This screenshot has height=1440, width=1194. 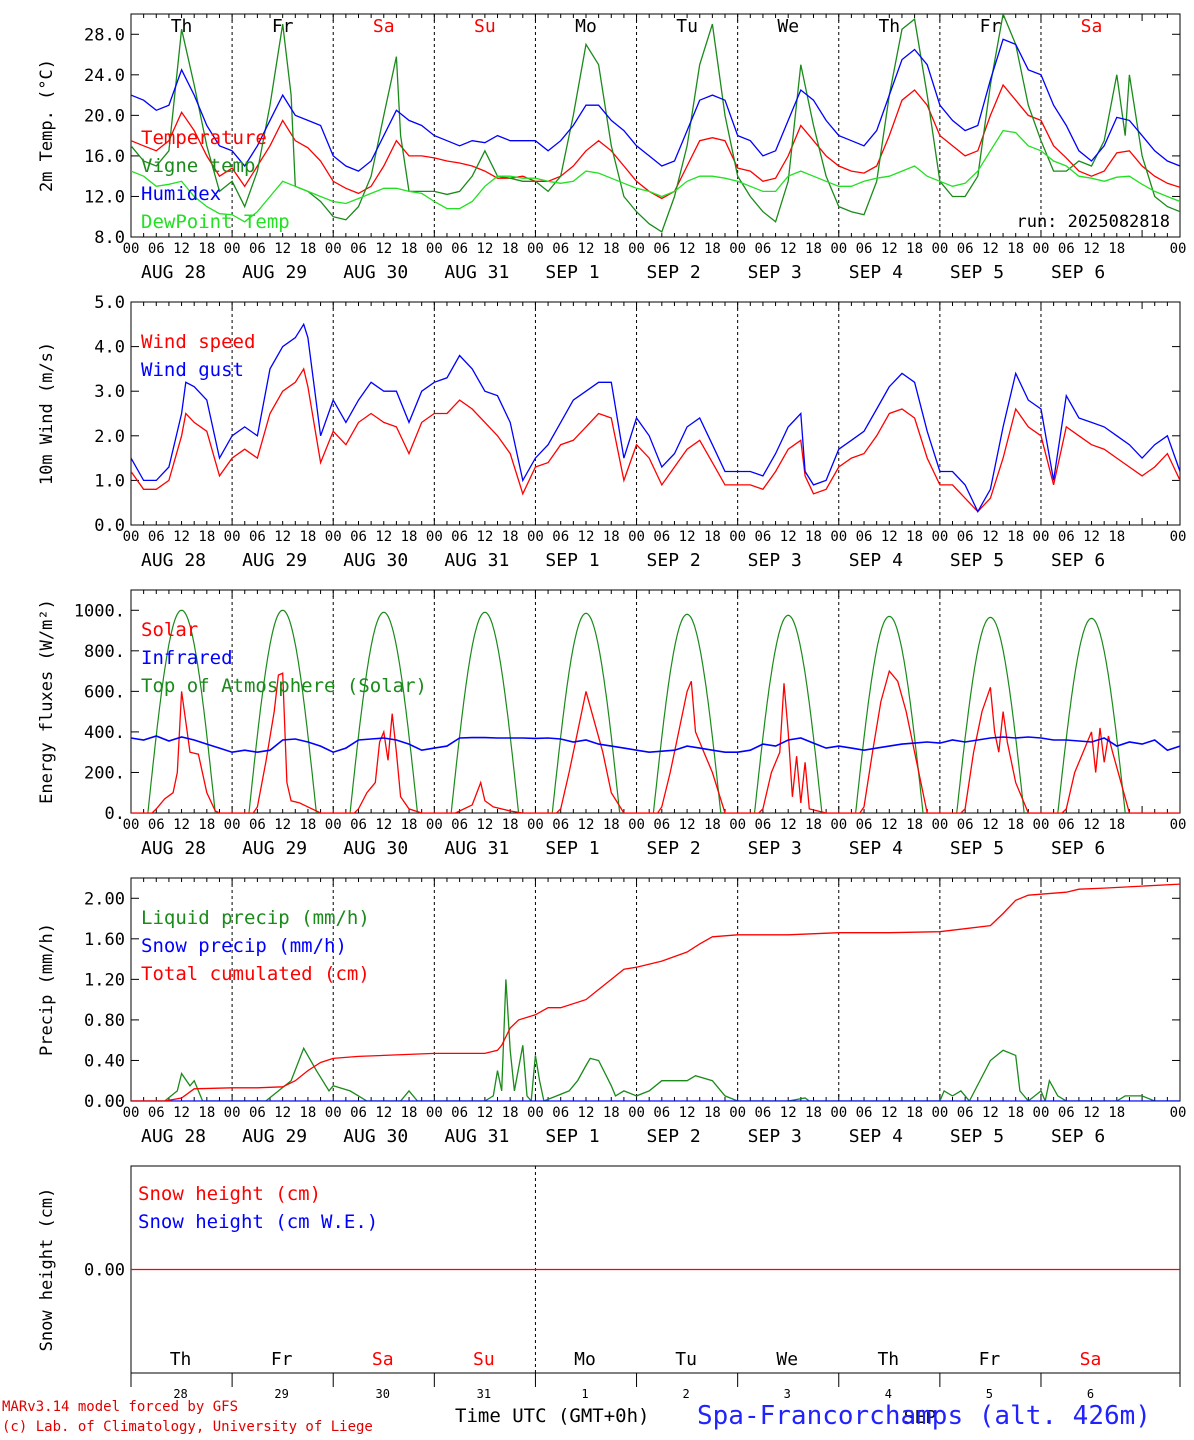 I want to click on y-tick-label: 12.0, so click(x=104, y=197).